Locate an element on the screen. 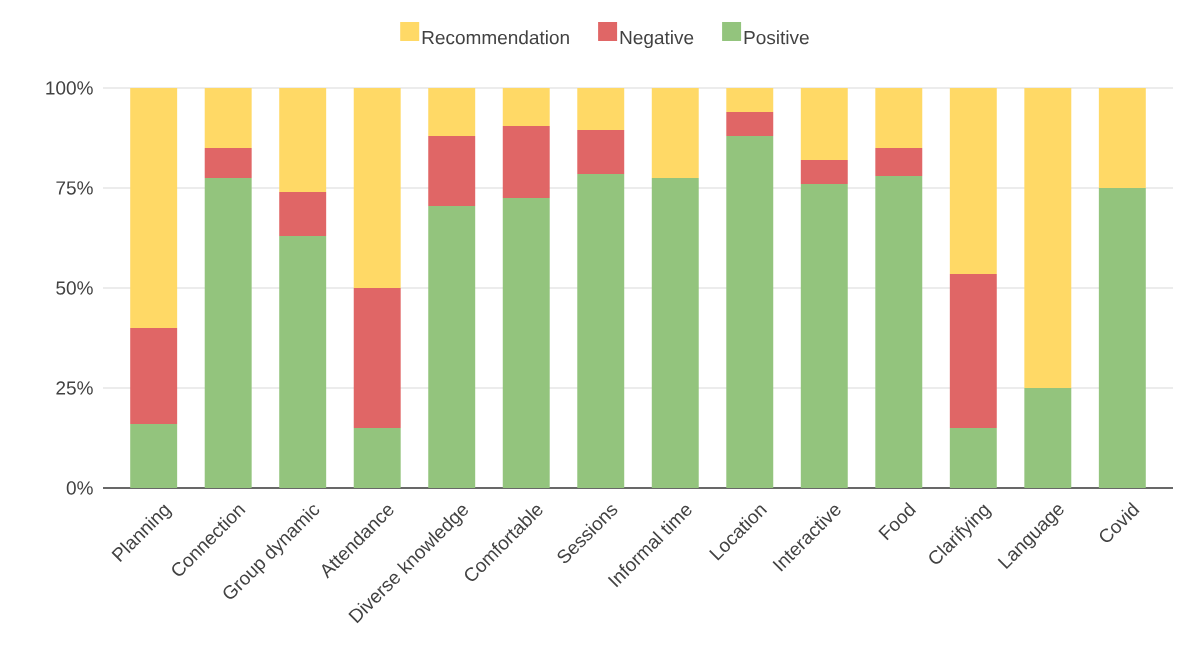  y-tick-label: 0% is located at coordinates (79, 488).